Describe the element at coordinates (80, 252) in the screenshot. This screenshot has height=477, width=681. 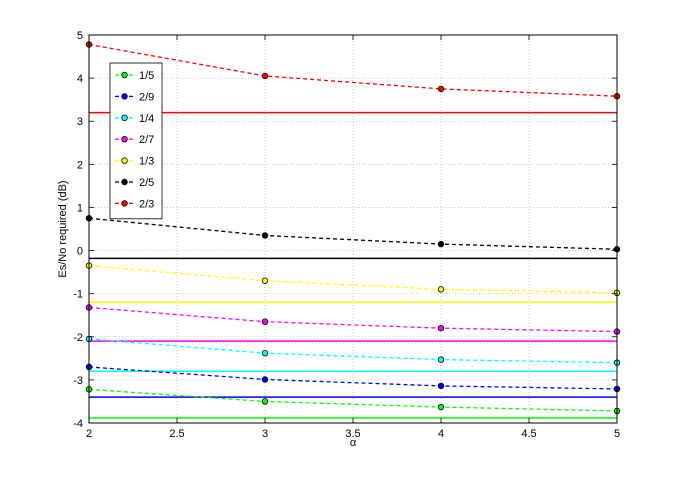
I see `y-tick-label: 0` at that location.